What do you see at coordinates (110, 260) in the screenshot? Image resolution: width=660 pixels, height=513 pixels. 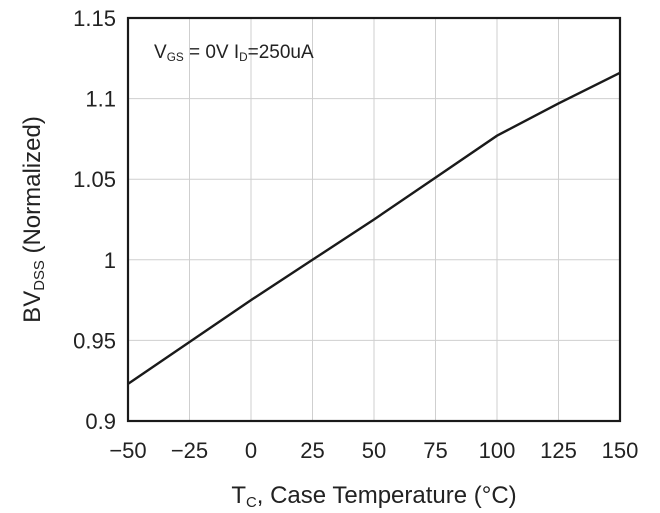 I see `y-tick-label: 1` at bounding box center [110, 260].